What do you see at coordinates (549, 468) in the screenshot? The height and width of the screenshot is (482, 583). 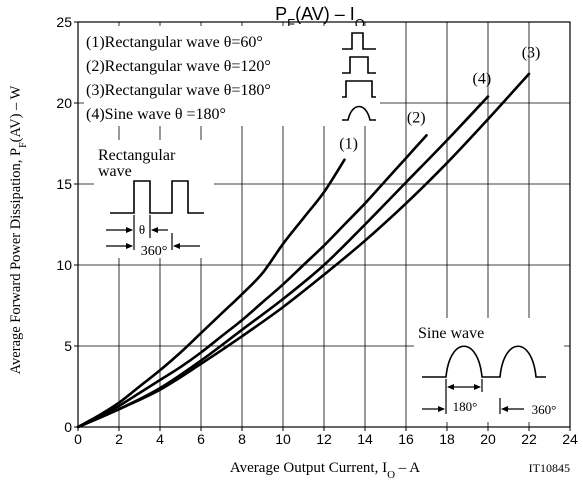 I see `figure-id: IT10845` at bounding box center [549, 468].